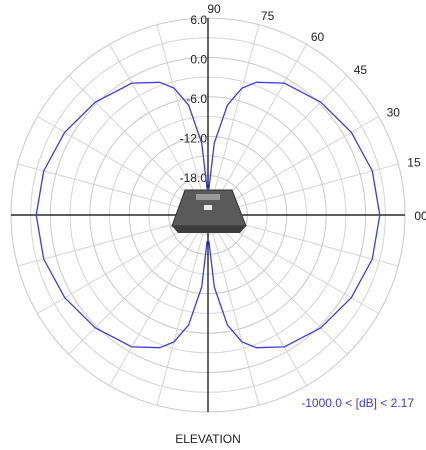 This screenshot has height=450, width=426. Describe the element at coordinates (268, 16) in the screenshot. I see `angle-tick-label: 75` at that location.